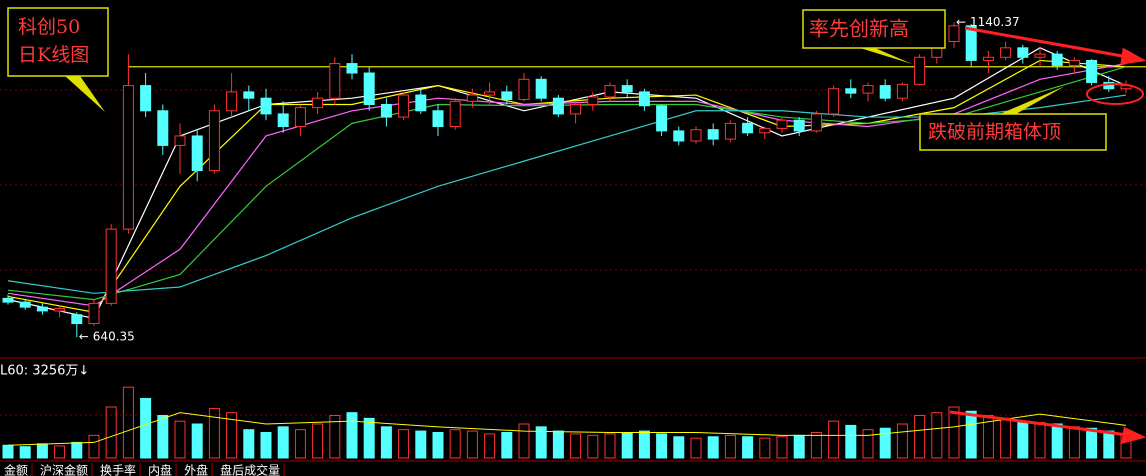 Image resolution: width=1146 pixels, height=476 pixels. Describe the element at coordinates (16, 469) in the screenshot. I see `tab: 金额` at that location.